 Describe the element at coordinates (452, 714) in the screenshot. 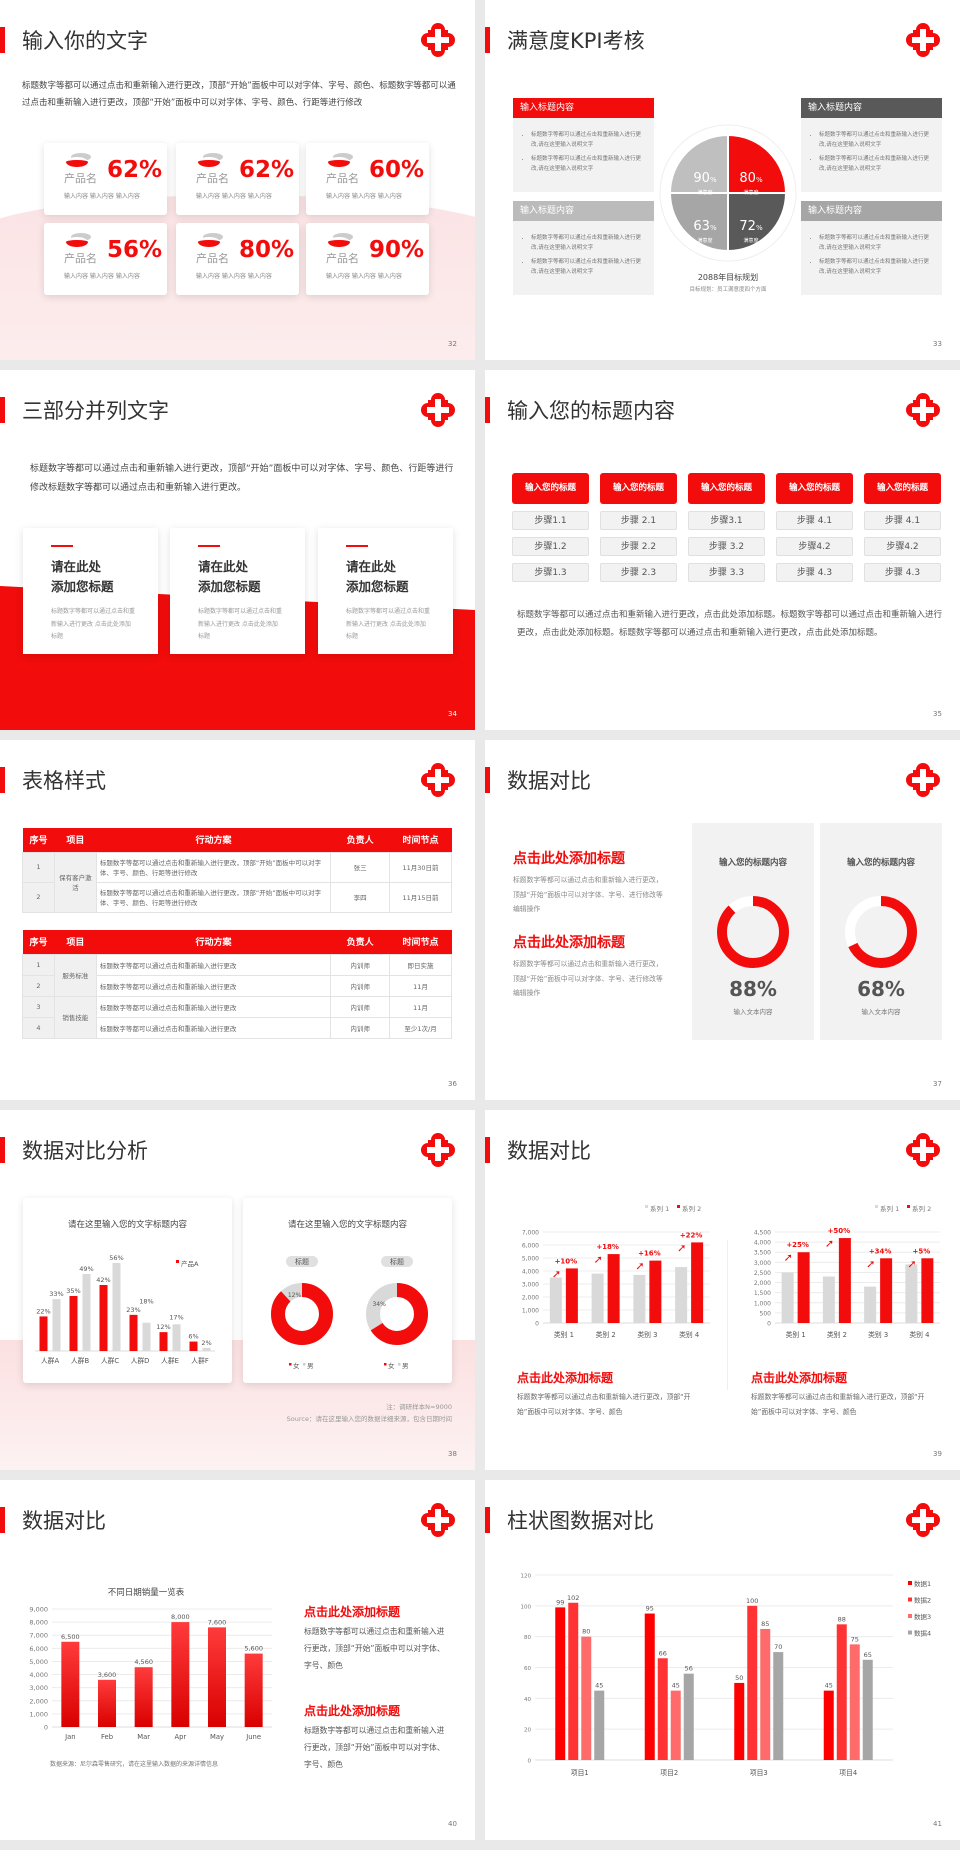

I see `page-number: 34` at that location.